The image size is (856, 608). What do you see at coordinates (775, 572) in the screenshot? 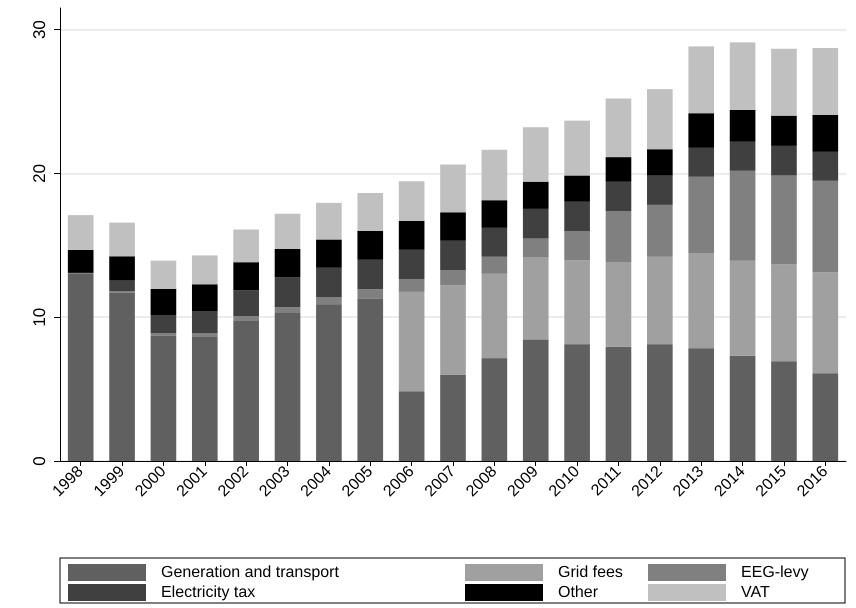
I see `legend-label: EEG-levy` at bounding box center [775, 572].